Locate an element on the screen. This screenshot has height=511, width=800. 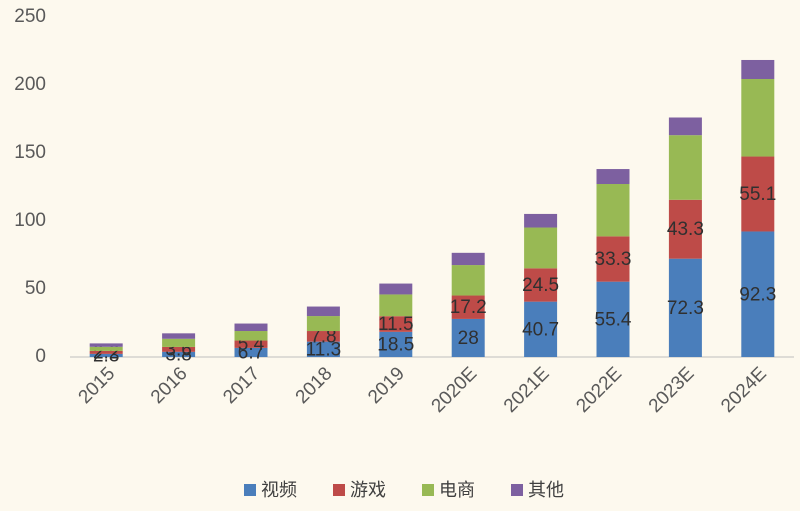
data-label: 11.5 is located at coordinates (396, 324).